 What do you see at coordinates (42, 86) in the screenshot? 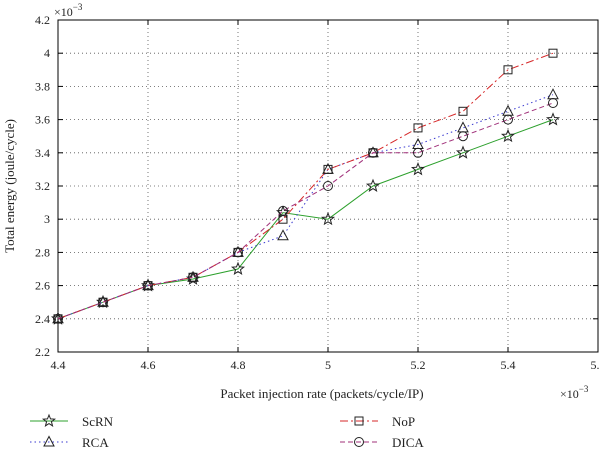
I see `y-tick-label: 3.8` at bounding box center [42, 86].